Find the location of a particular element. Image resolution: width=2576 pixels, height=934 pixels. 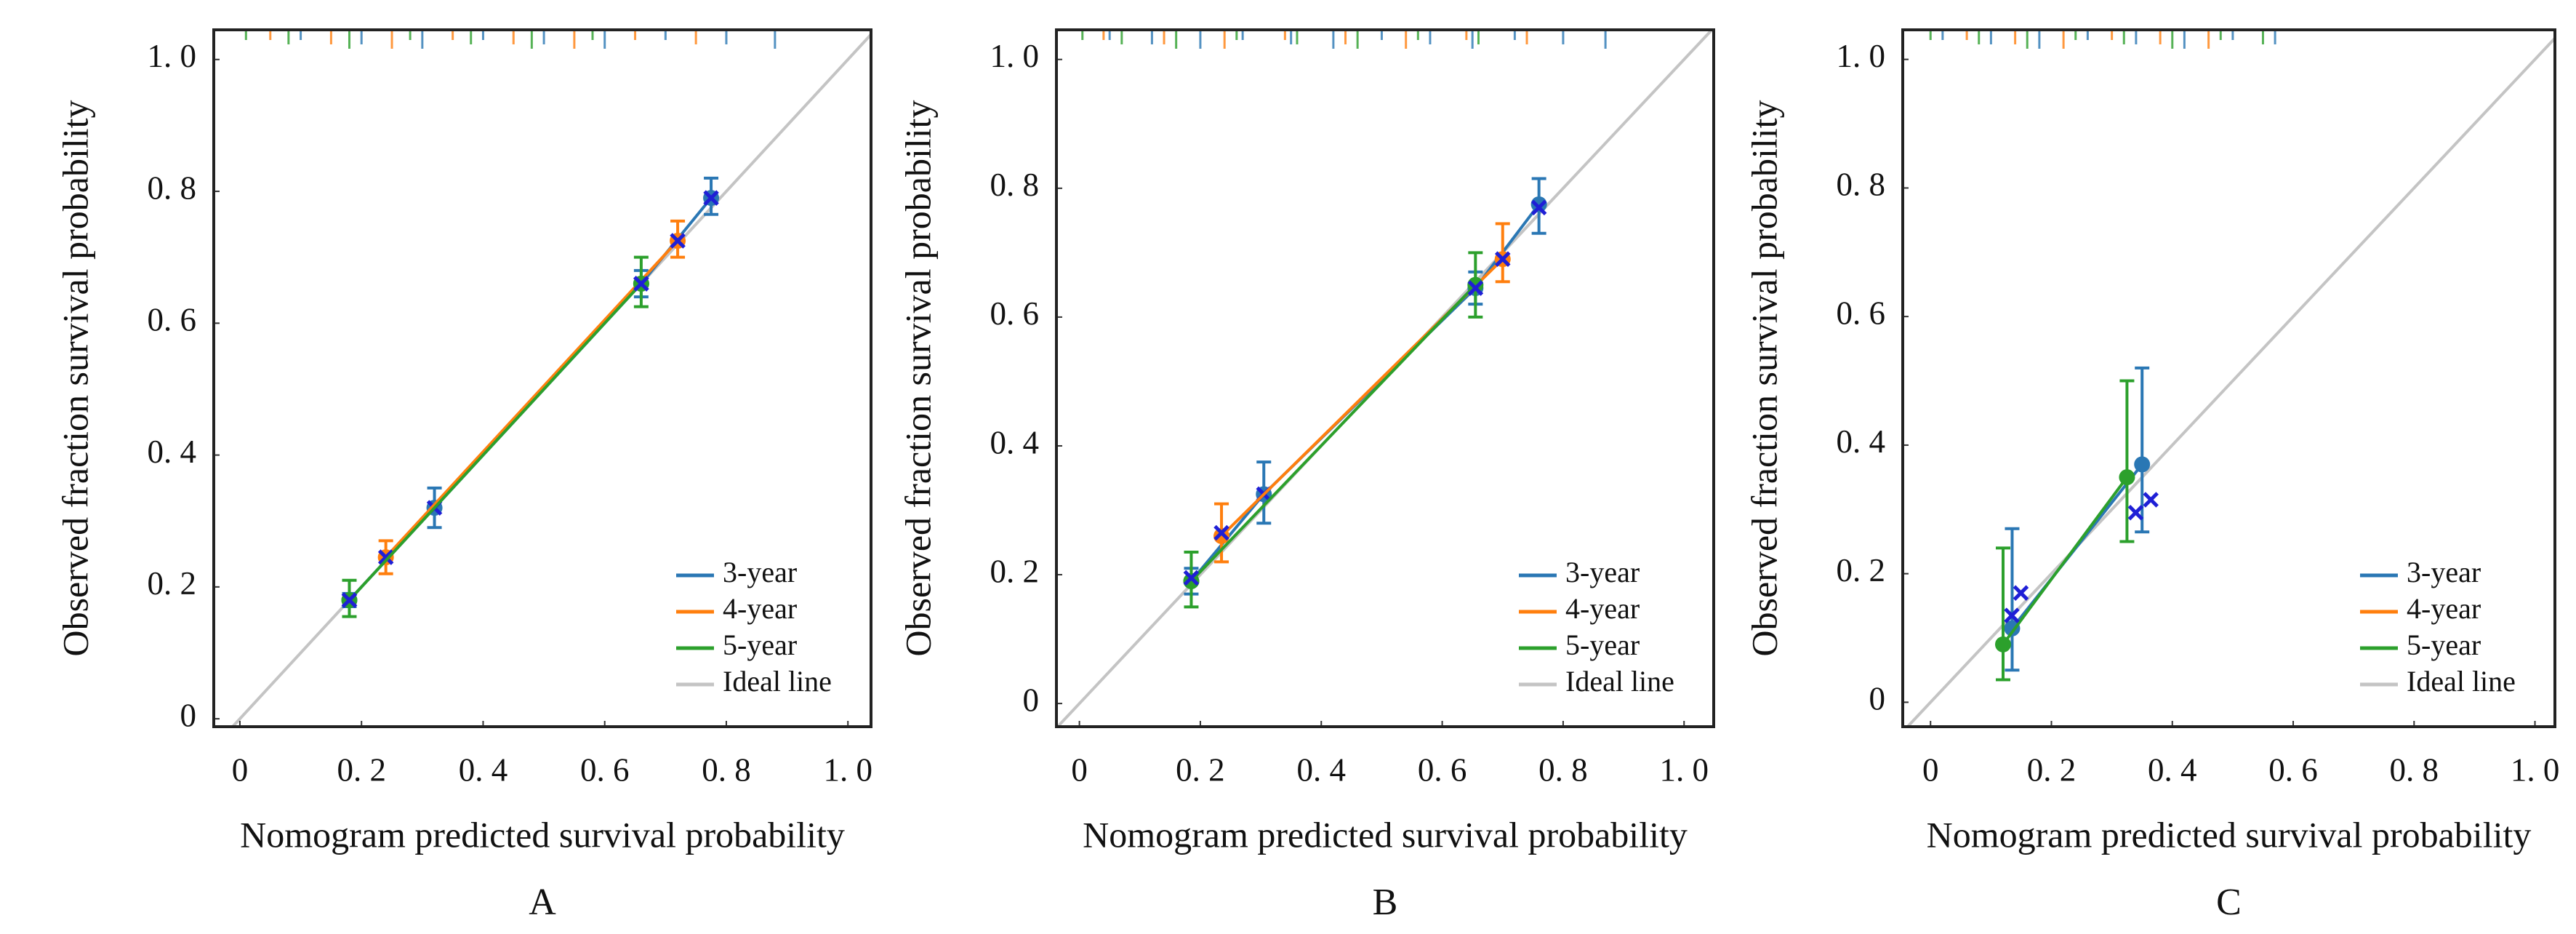

panel-label: B is located at coordinates (1385, 902).